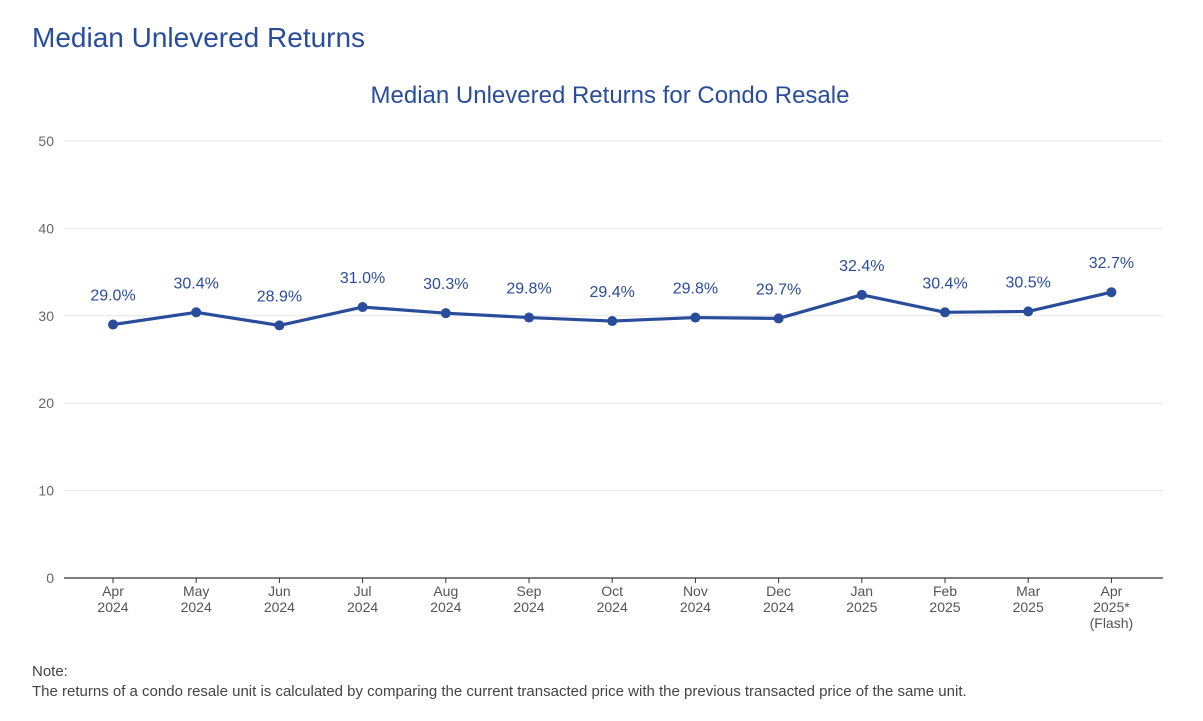 The image size is (1203, 721). What do you see at coordinates (778, 289) in the screenshot?
I see `data-label: 29.7%` at bounding box center [778, 289].